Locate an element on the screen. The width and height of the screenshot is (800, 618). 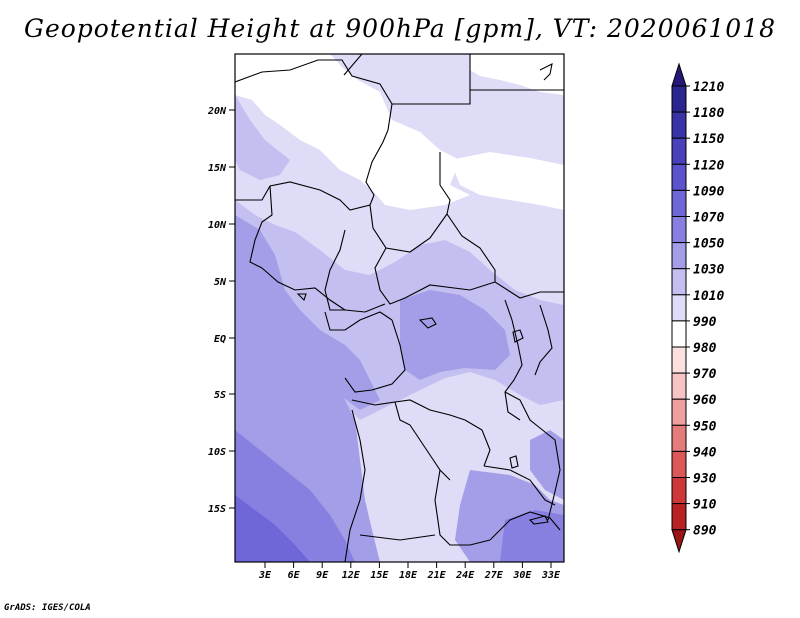
lat-tick-label: 10S is located at coordinates (217, 452).